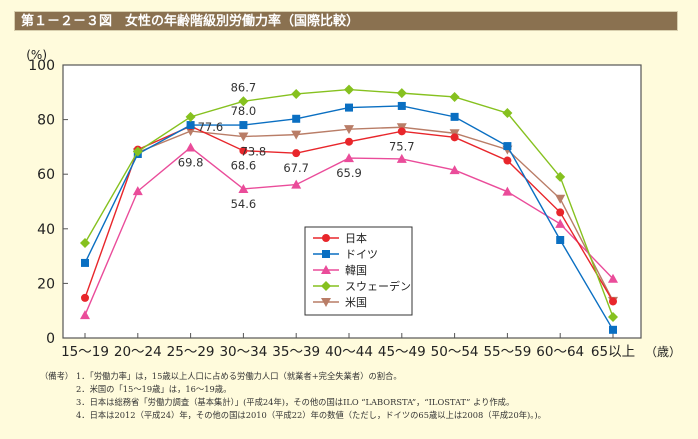 The width and height of the screenshot is (698, 439). I want to click on data-label: 68.6, so click(244, 166).